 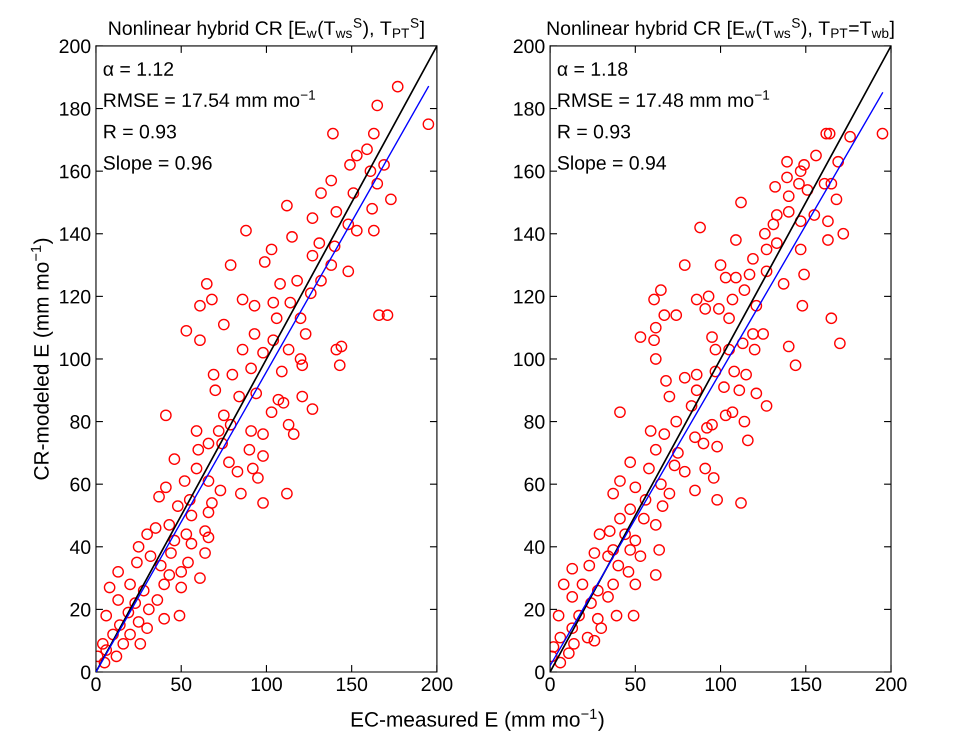 I want to click on annotation: α = 1.12, so click(x=139, y=69).